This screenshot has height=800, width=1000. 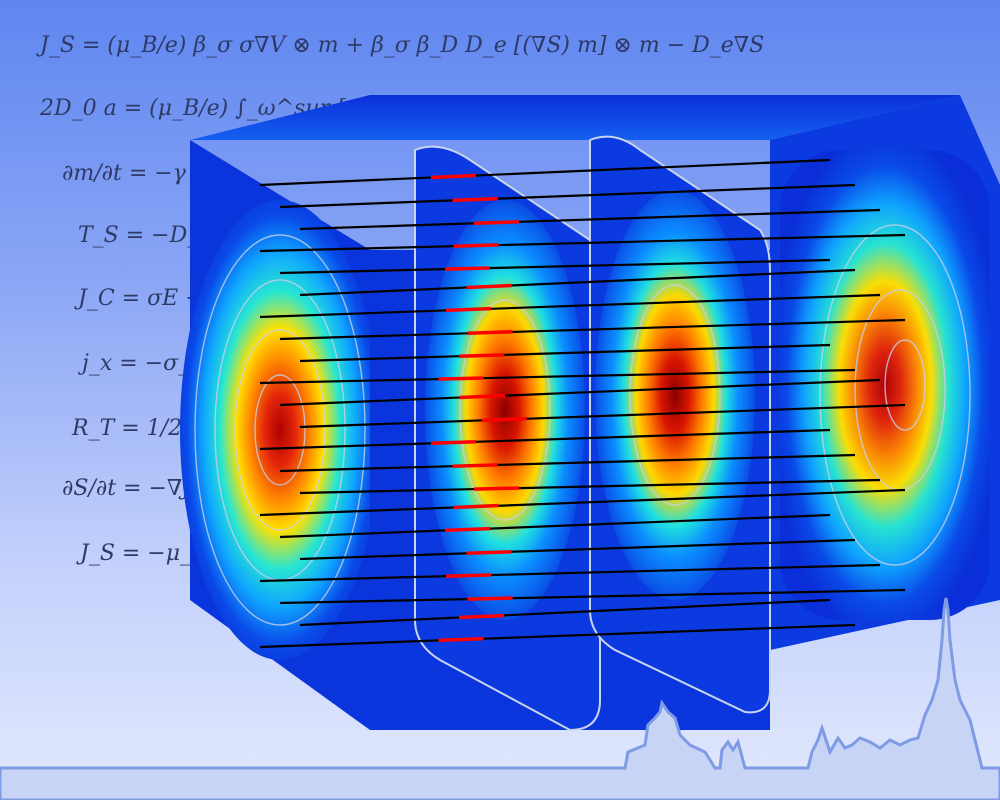 I want to click on equation-3: ∂m/∂t = −γ m, so click(x=138, y=173).